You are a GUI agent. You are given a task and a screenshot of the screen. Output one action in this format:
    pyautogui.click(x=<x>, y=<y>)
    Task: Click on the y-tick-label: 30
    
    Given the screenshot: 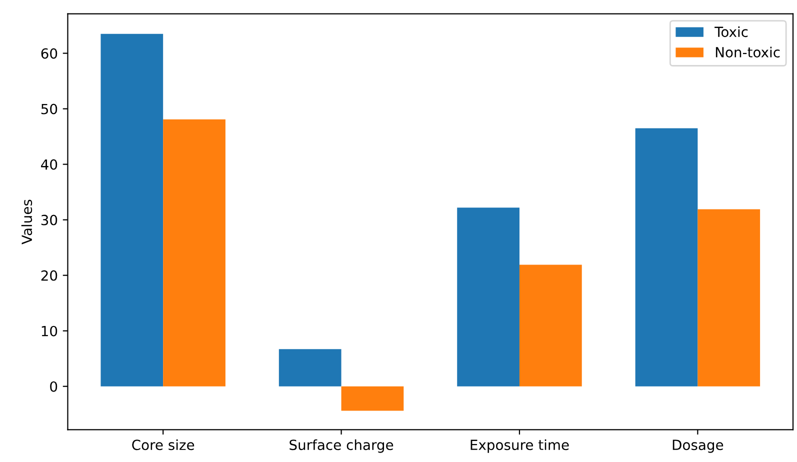 What is the action you would take?
    pyautogui.click(x=49, y=220)
    